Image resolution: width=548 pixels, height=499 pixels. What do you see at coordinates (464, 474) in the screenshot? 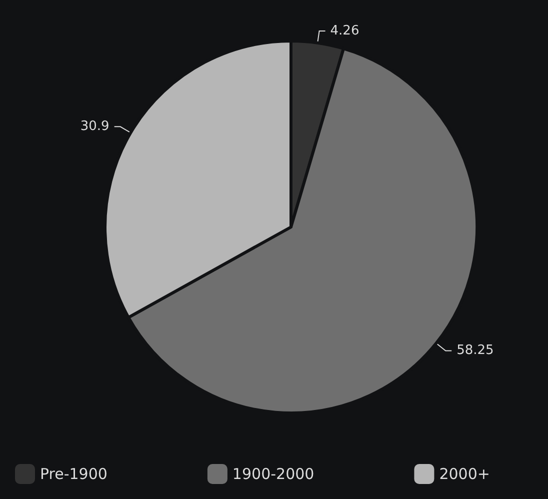
I see `legend-label: 2000+` at bounding box center [464, 474].